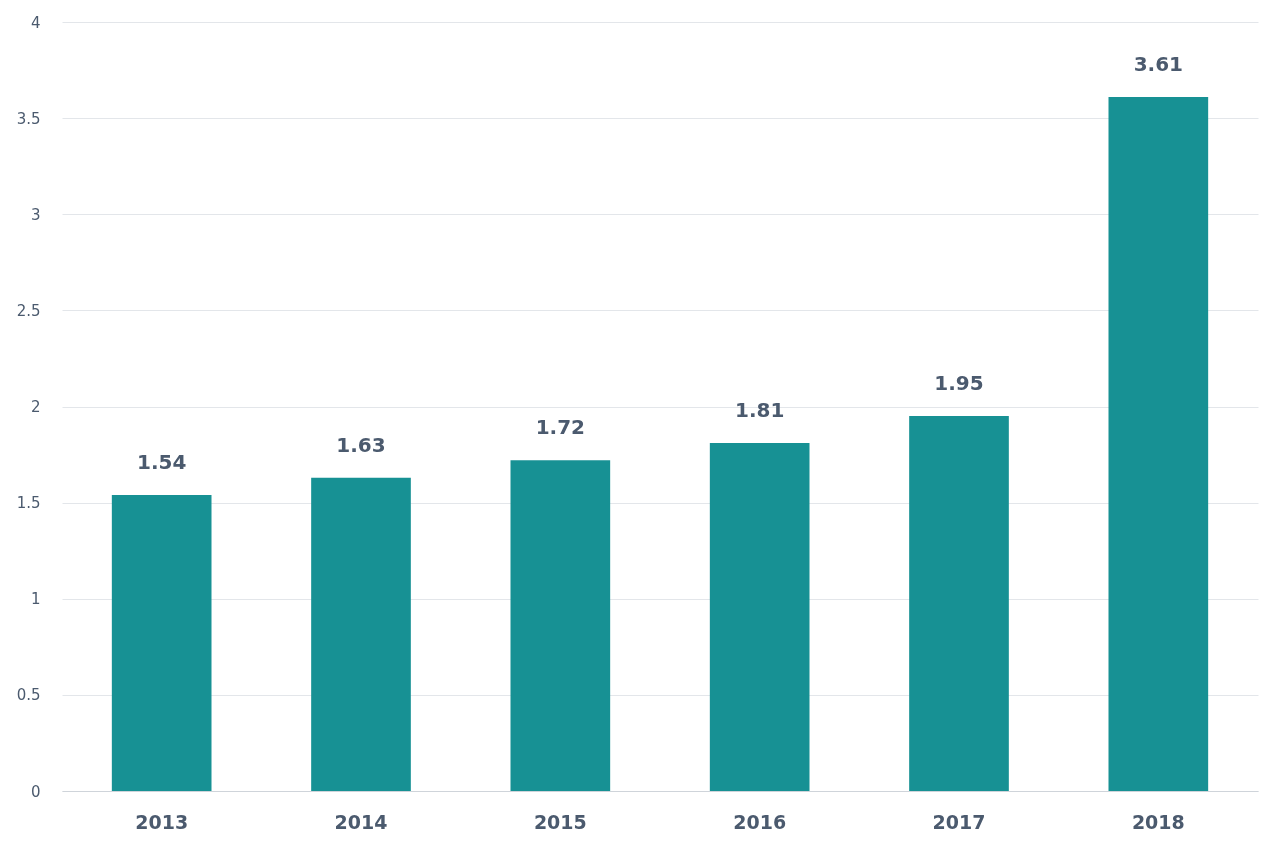 The image size is (1280, 853). Describe the element at coordinates (560, 427) in the screenshot. I see `data-label: 1.72` at that location.